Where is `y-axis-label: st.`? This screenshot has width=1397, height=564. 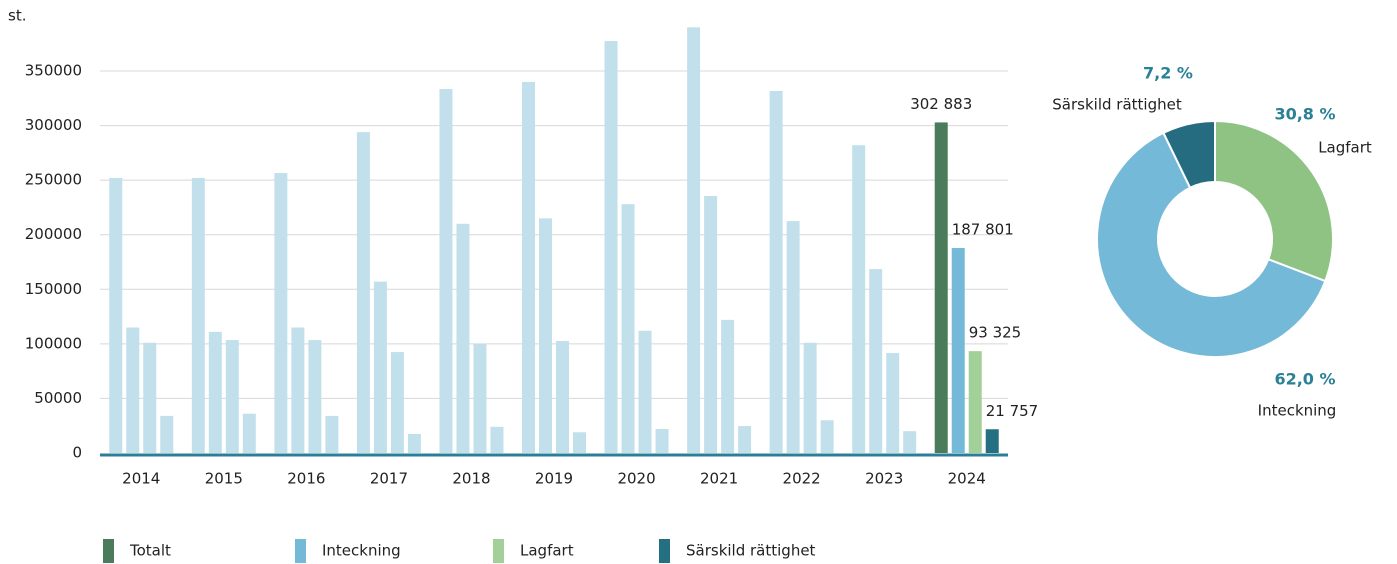
y-axis-label: st. is located at coordinates (17, 16).